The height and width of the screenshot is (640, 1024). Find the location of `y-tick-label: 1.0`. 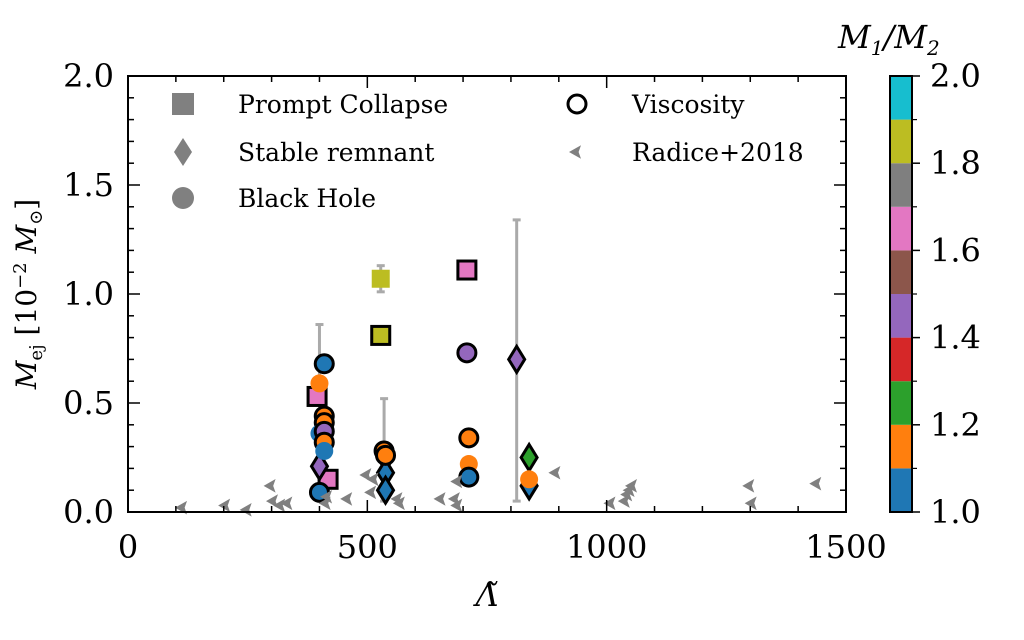

y-tick-label: 1.0 is located at coordinates (88, 294).